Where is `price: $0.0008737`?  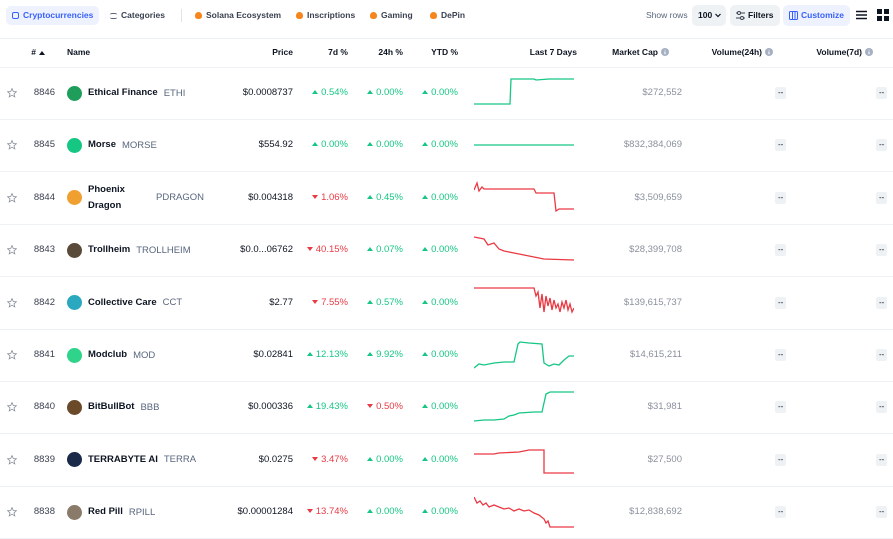 price: $0.0008737 is located at coordinates (267, 92).